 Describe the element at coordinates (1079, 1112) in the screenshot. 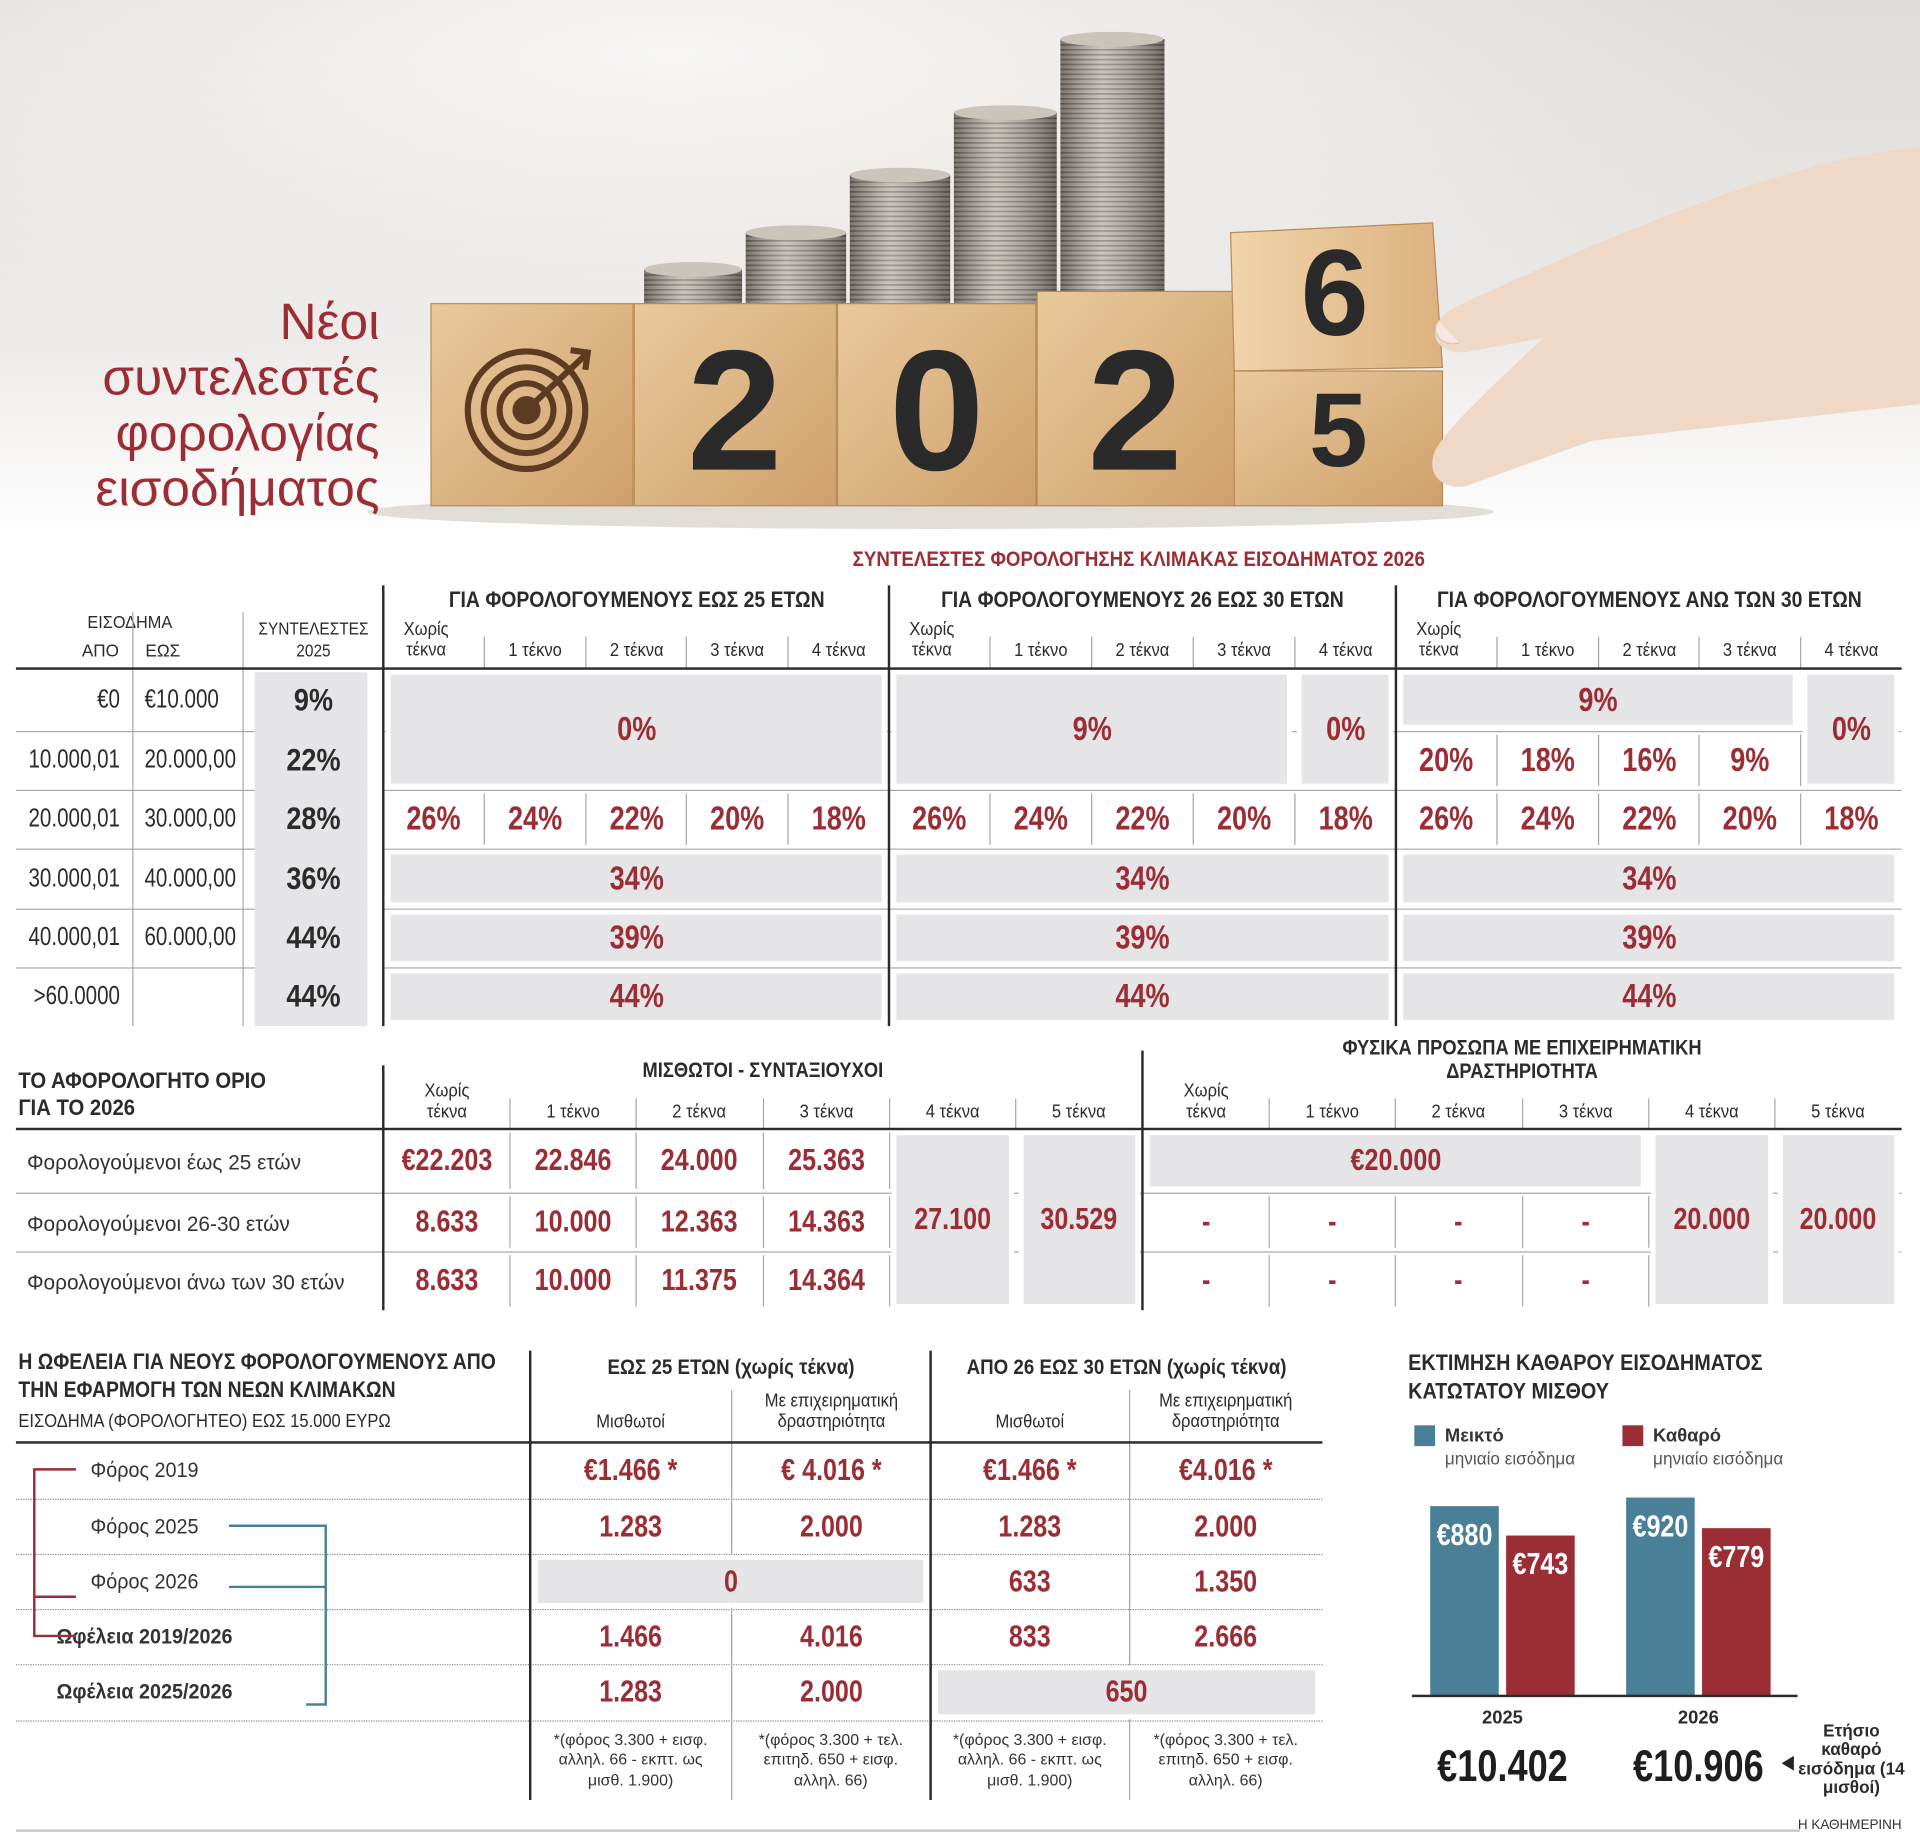

I see `subcolumn: 5 τέκνα` at that location.